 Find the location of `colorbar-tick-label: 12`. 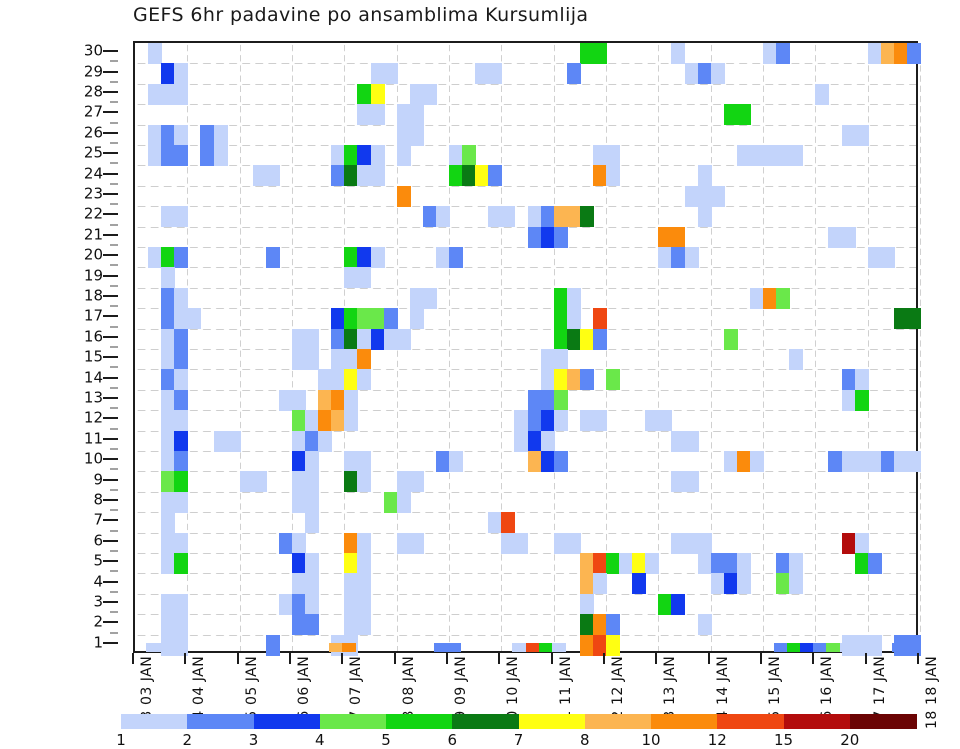

colorbar-tick-label: 12 is located at coordinates (717, 740).